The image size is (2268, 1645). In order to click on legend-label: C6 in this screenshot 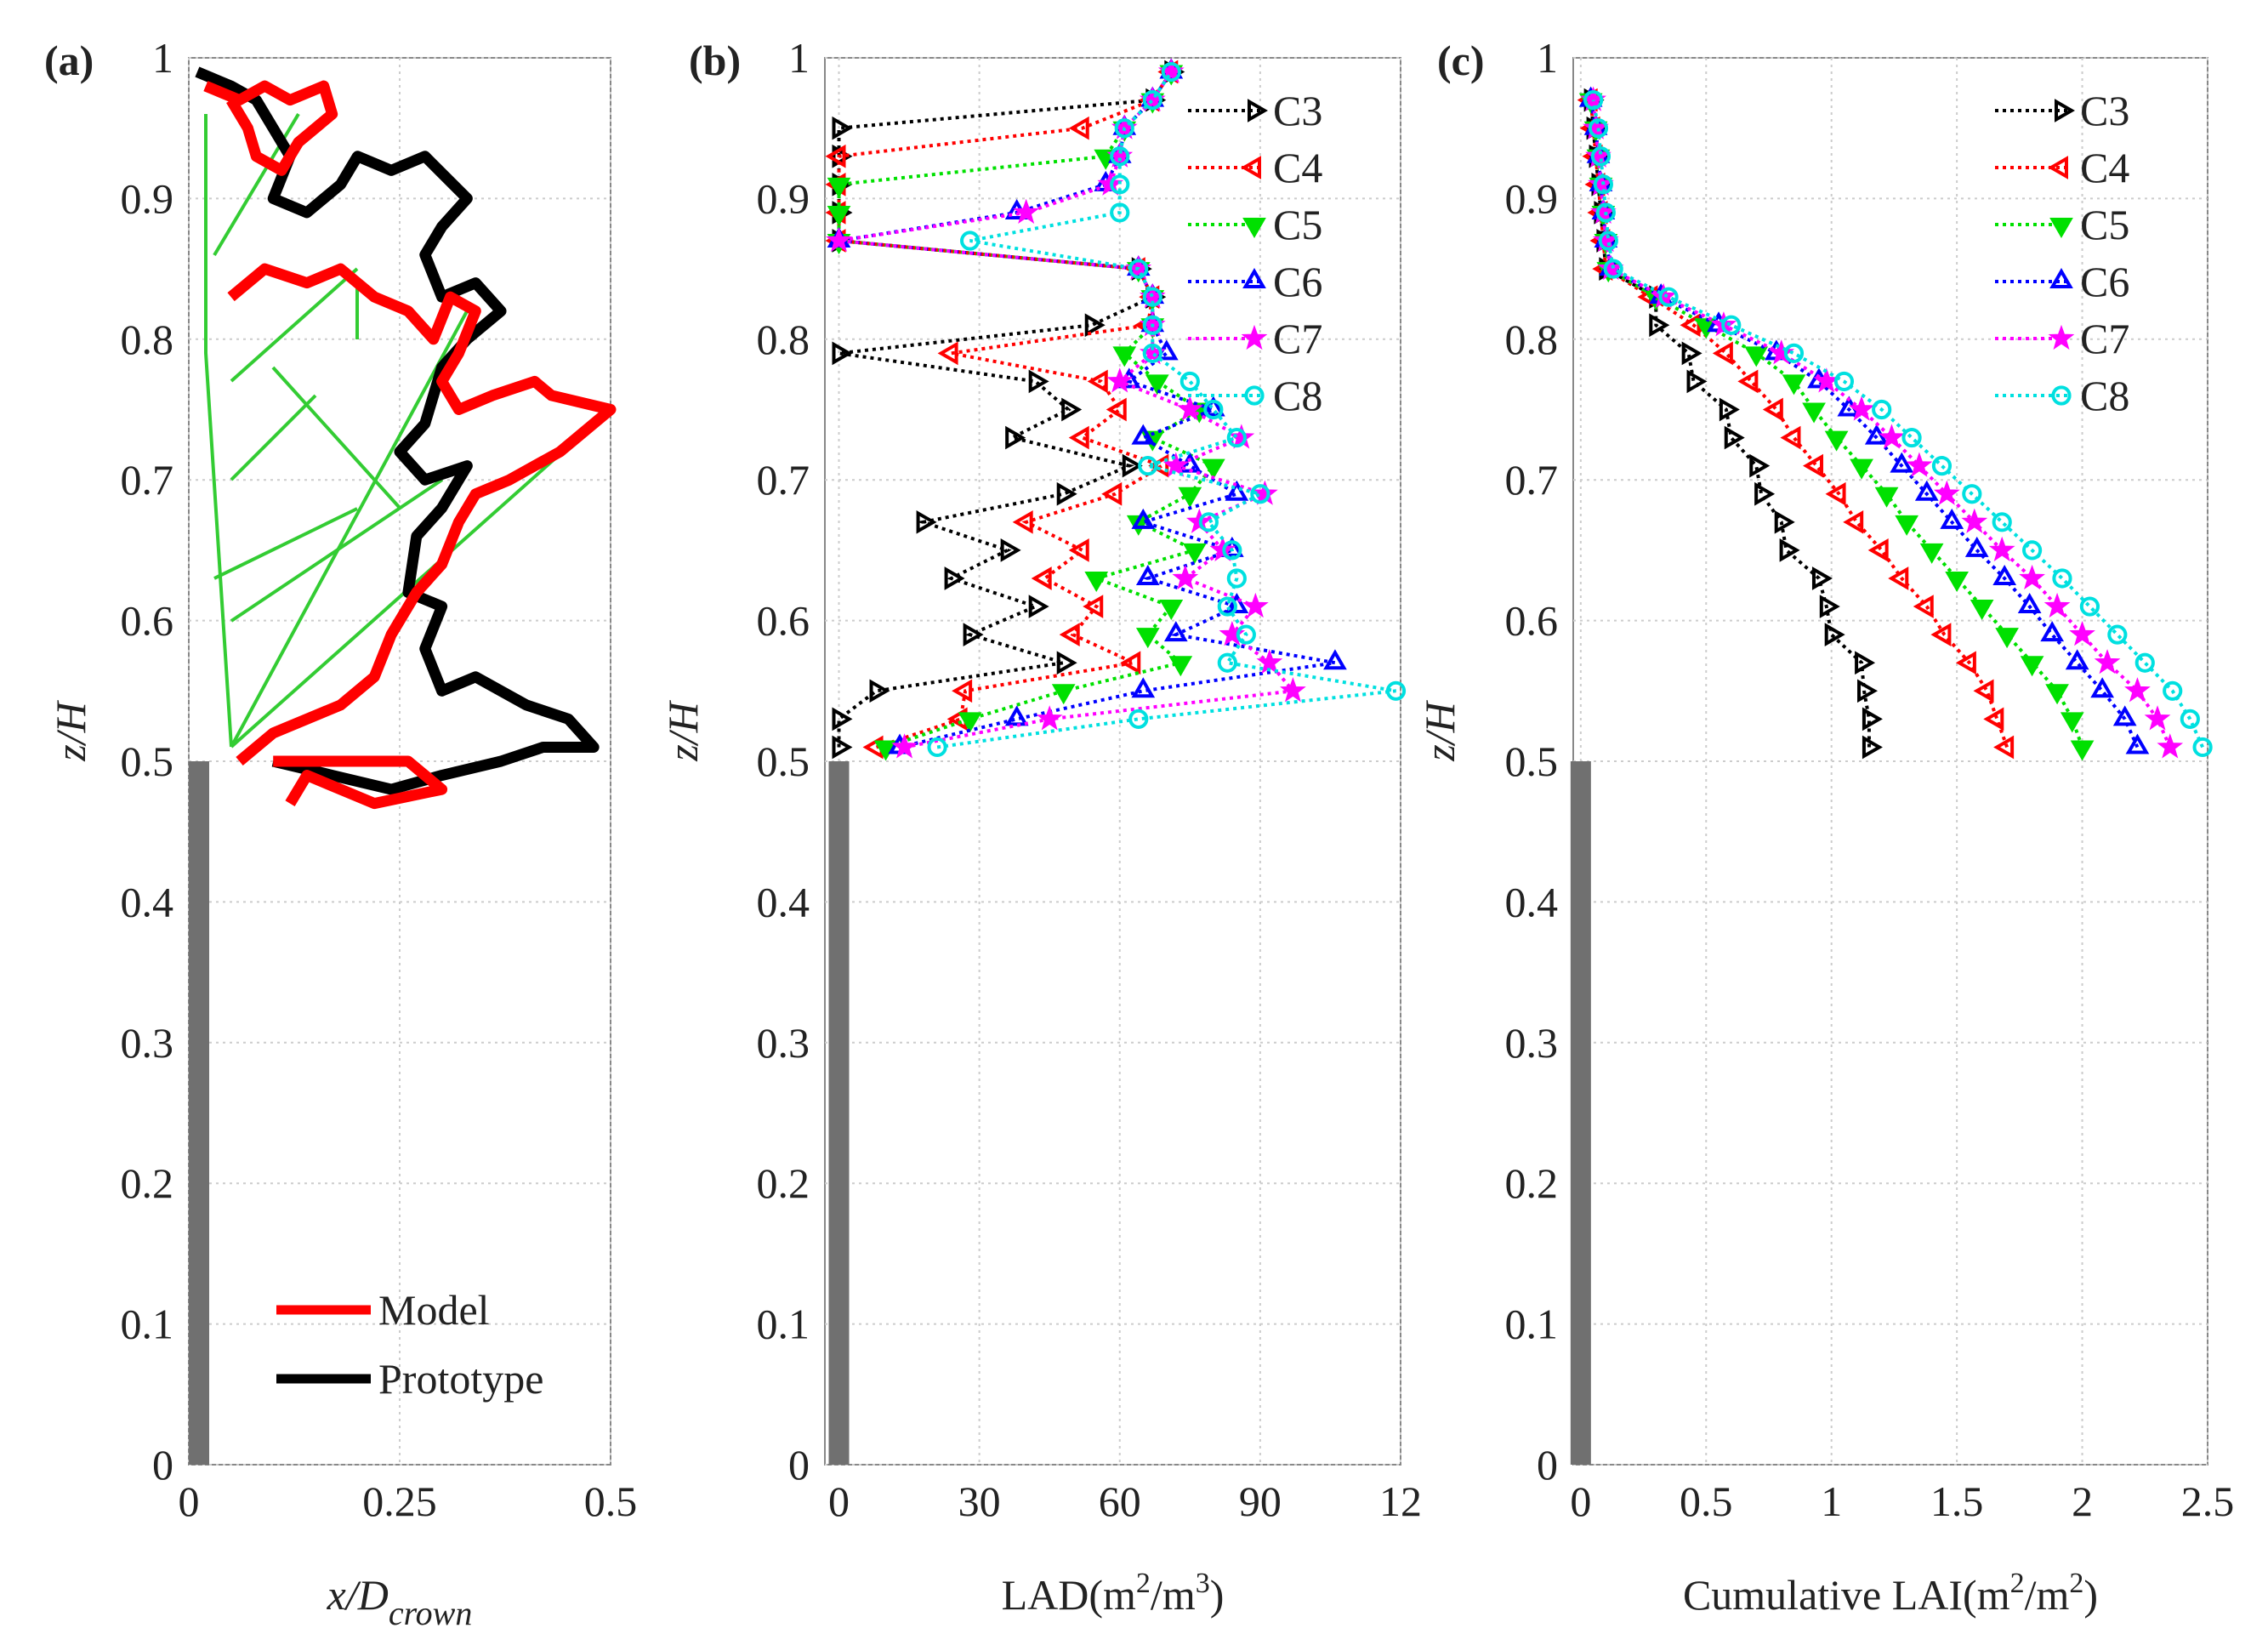, I will do `click(2104, 281)`.